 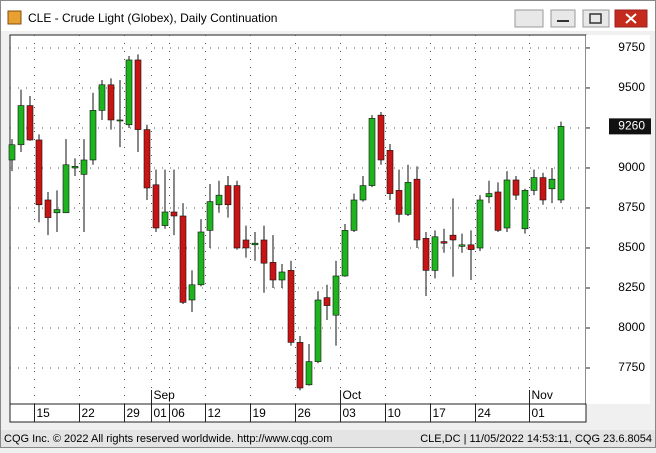 What do you see at coordinates (485, 413) in the screenshot?
I see `x-tick-label: 24` at bounding box center [485, 413].